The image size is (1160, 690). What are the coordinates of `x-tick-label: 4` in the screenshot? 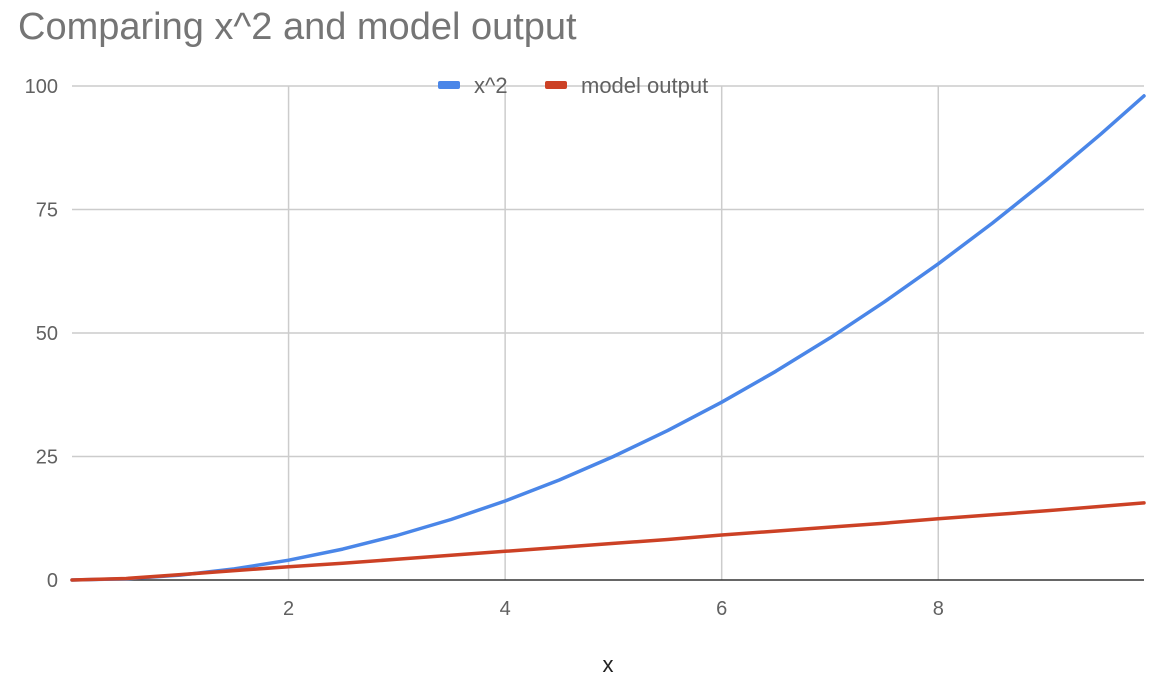 It's located at (505, 609).